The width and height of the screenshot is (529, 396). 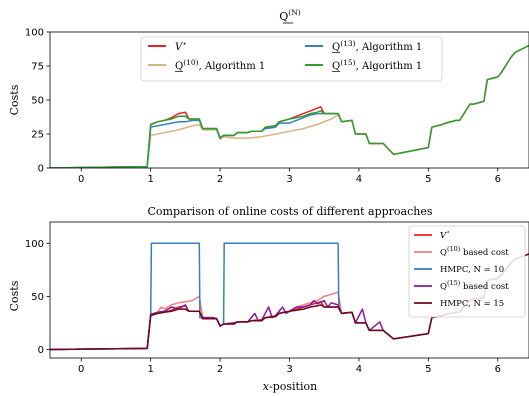 I want to click on bottom-x-tick-label: 1, so click(x=150, y=369).